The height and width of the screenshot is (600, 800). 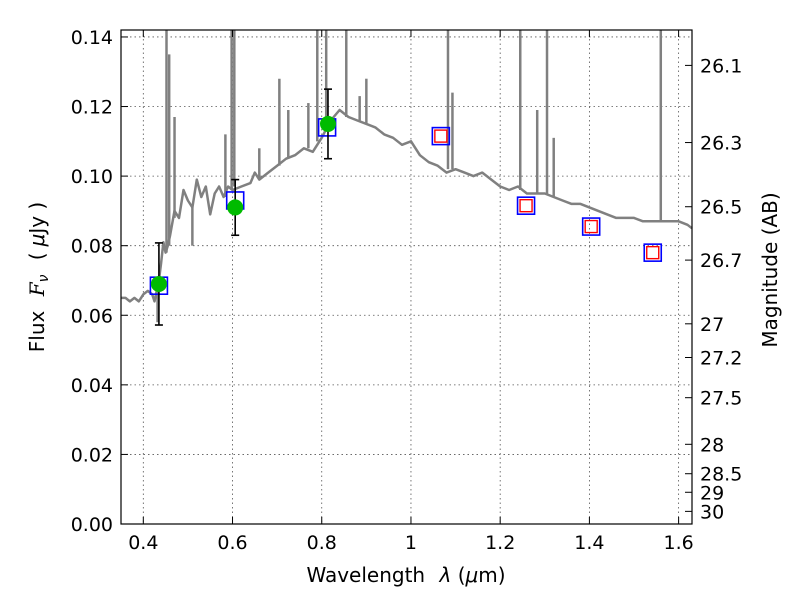 I want to click on y-tick-label: 0.14, so click(x=92, y=38).